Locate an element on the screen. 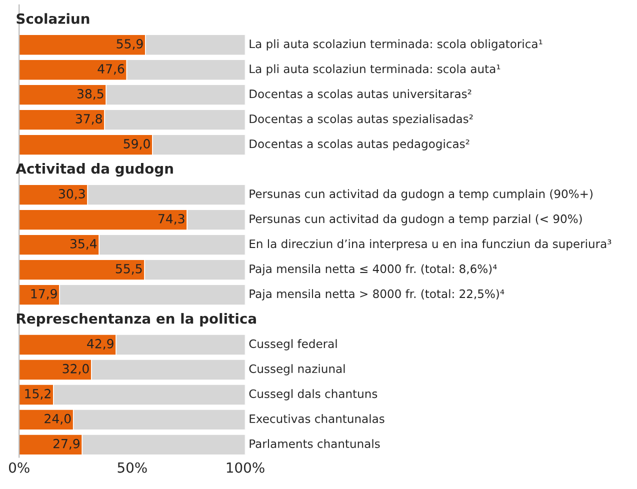  data-label: 32,0 is located at coordinates (75, 369).